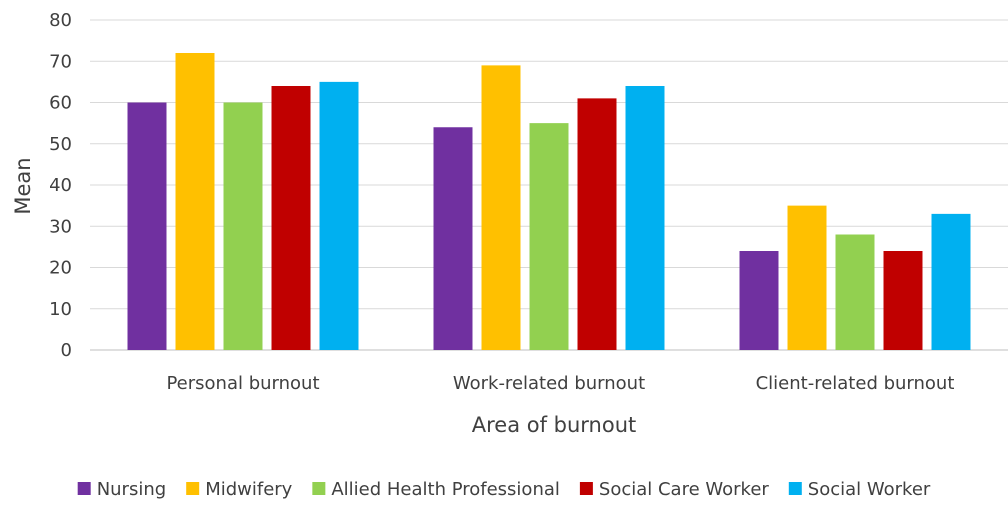  Describe the element at coordinates (445, 489) in the screenshot. I see `legend-label: Allied Health Professional` at that location.